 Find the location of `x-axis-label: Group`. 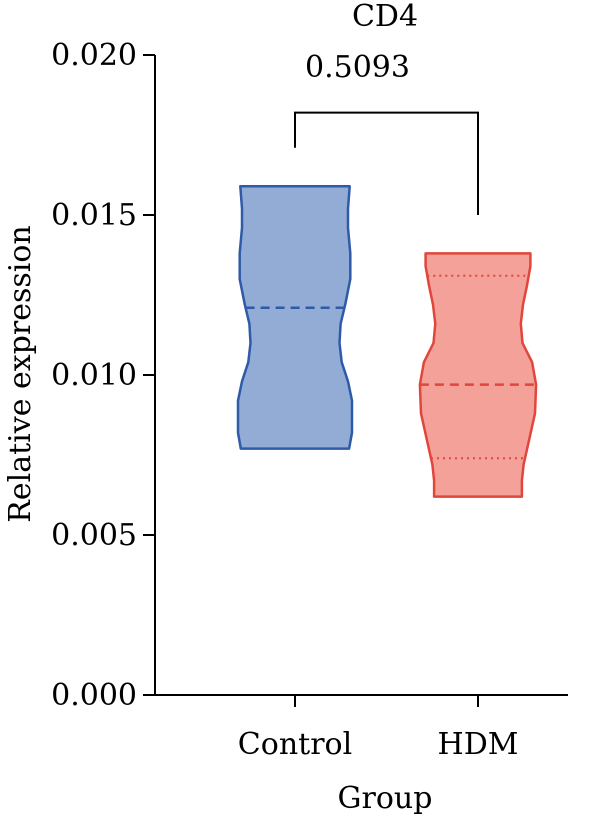

x-axis-label: Group is located at coordinates (385, 798).